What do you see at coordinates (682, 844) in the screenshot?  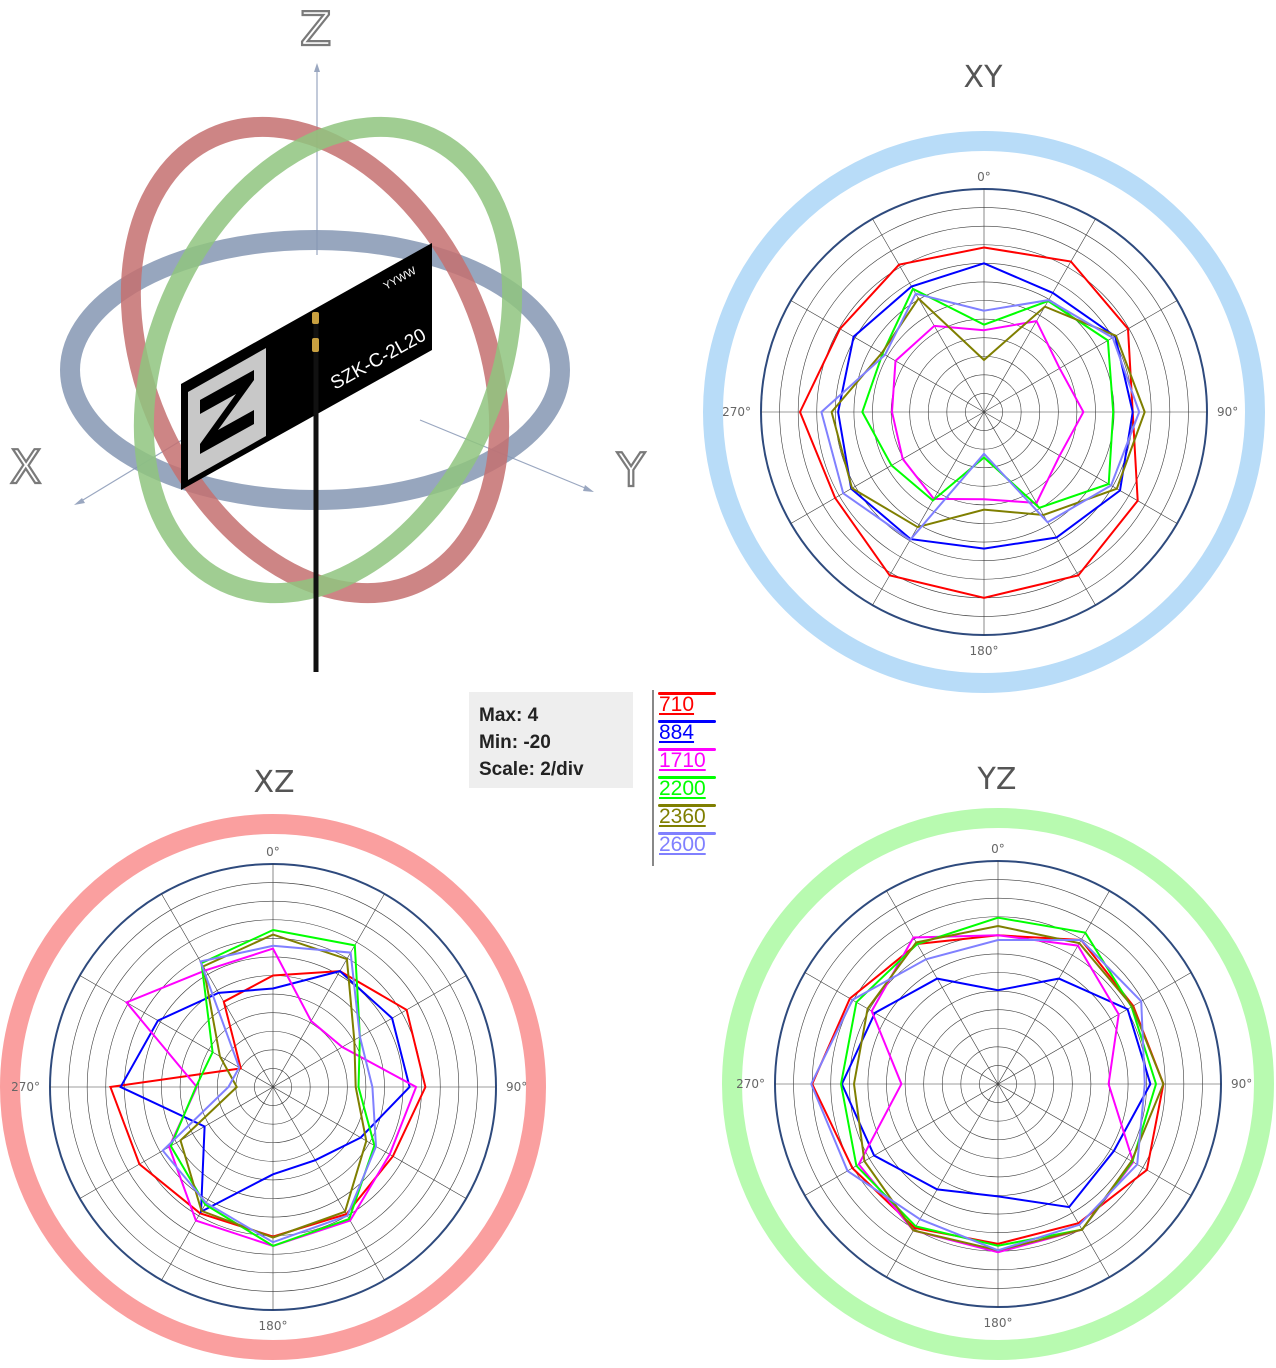 I see `legend-label: 2600` at bounding box center [682, 844].